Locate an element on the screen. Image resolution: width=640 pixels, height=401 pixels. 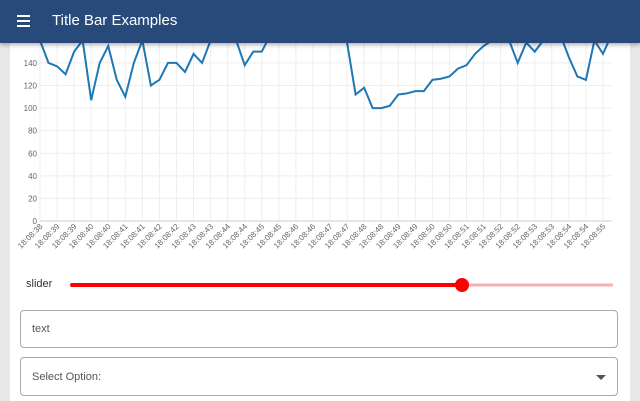
y-tick-label: 140 is located at coordinates (31, 63).